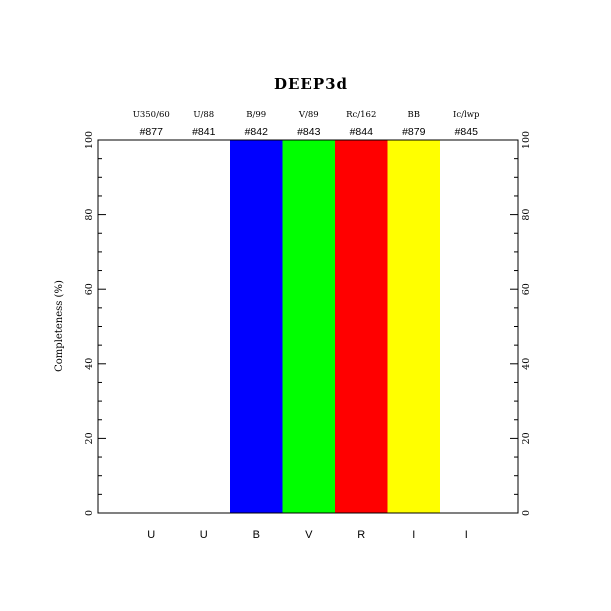  What do you see at coordinates (309, 535) in the screenshot?
I see `x-tick-label: V` at bounding box center [309, 535].